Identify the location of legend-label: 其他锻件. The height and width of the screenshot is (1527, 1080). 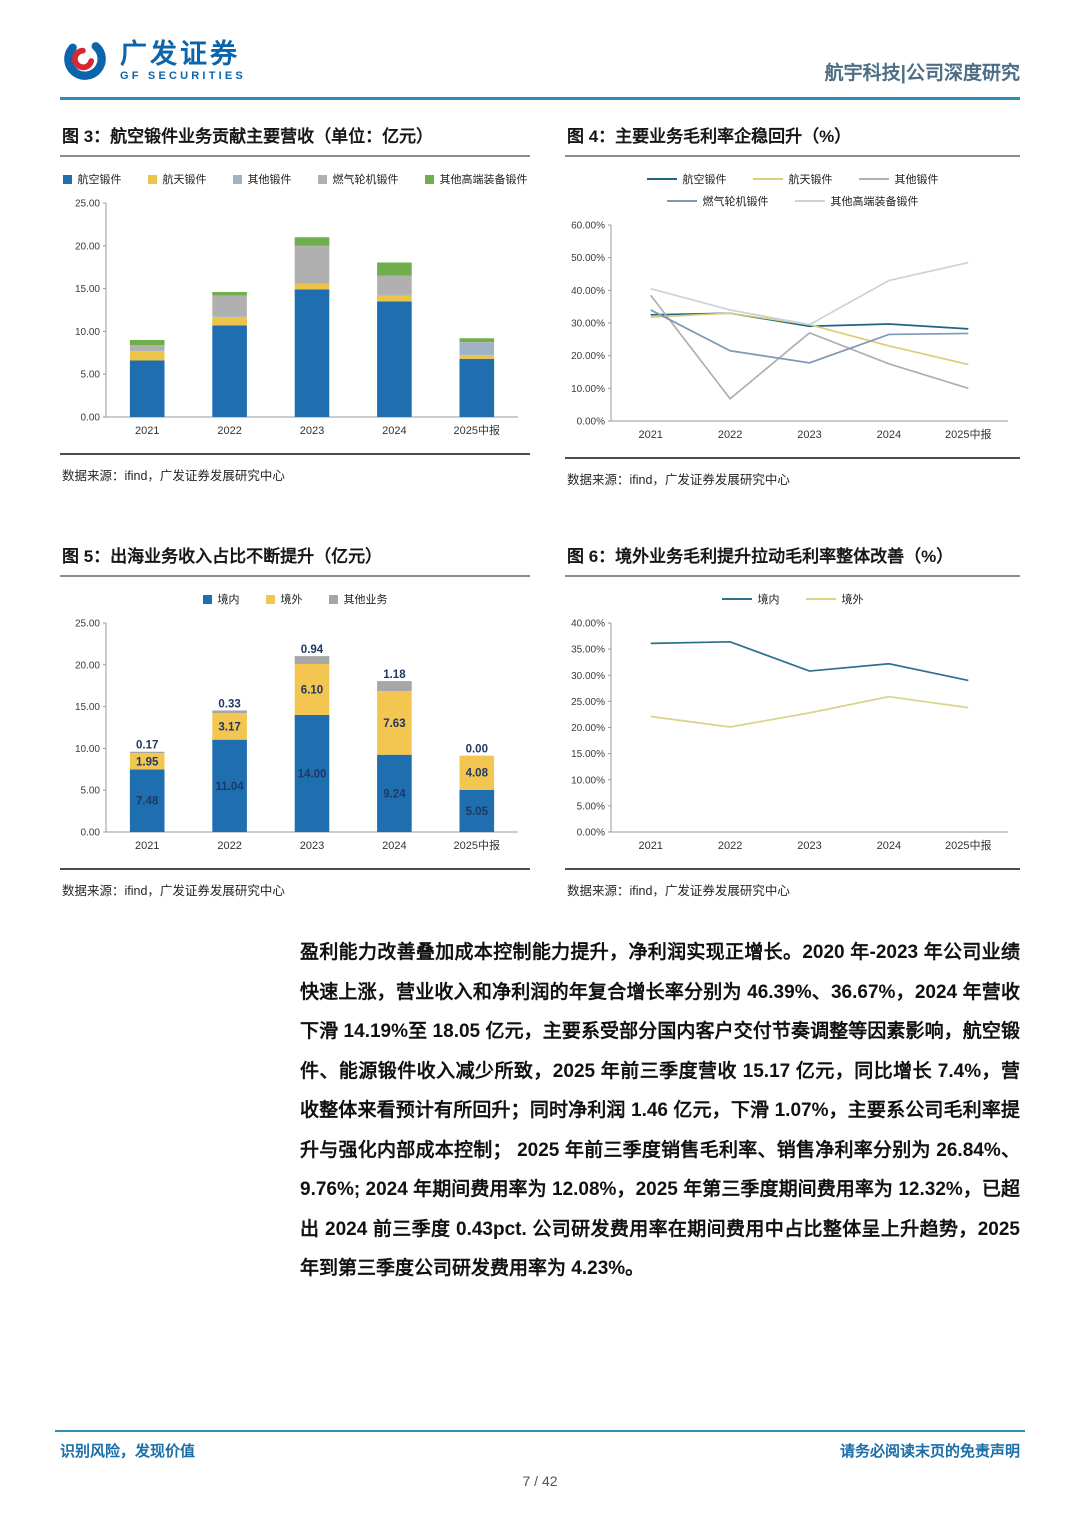
(269, 180).